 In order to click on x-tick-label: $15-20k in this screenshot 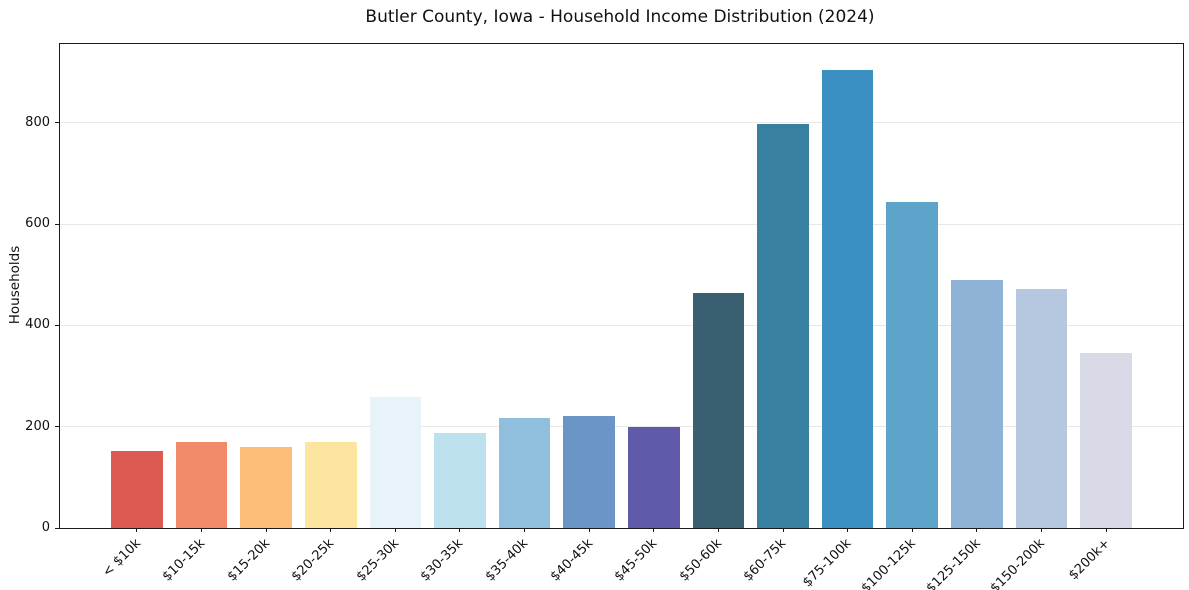, I will do `click(248, 560)`.